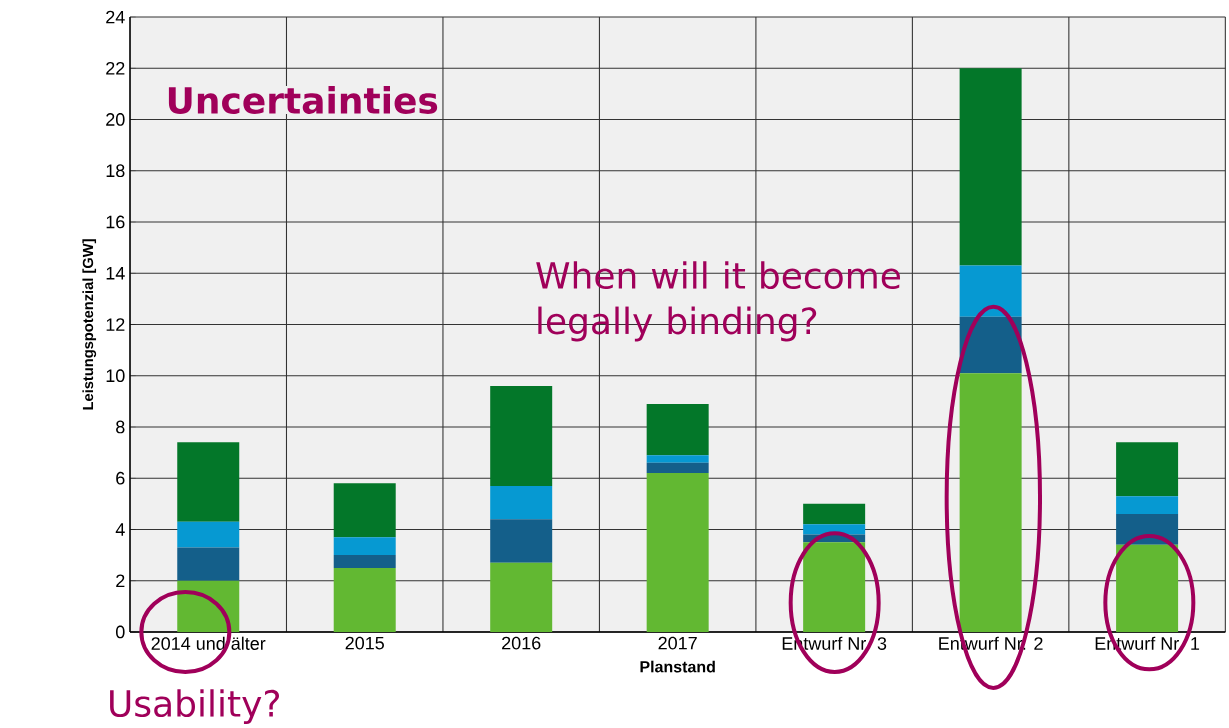 The height and width of the screenshot is (728, 1229). What do you see at coordinates (120, 581) in the screenshot?
I see `y-tick-label: 2` at bounding box center [120, 581].